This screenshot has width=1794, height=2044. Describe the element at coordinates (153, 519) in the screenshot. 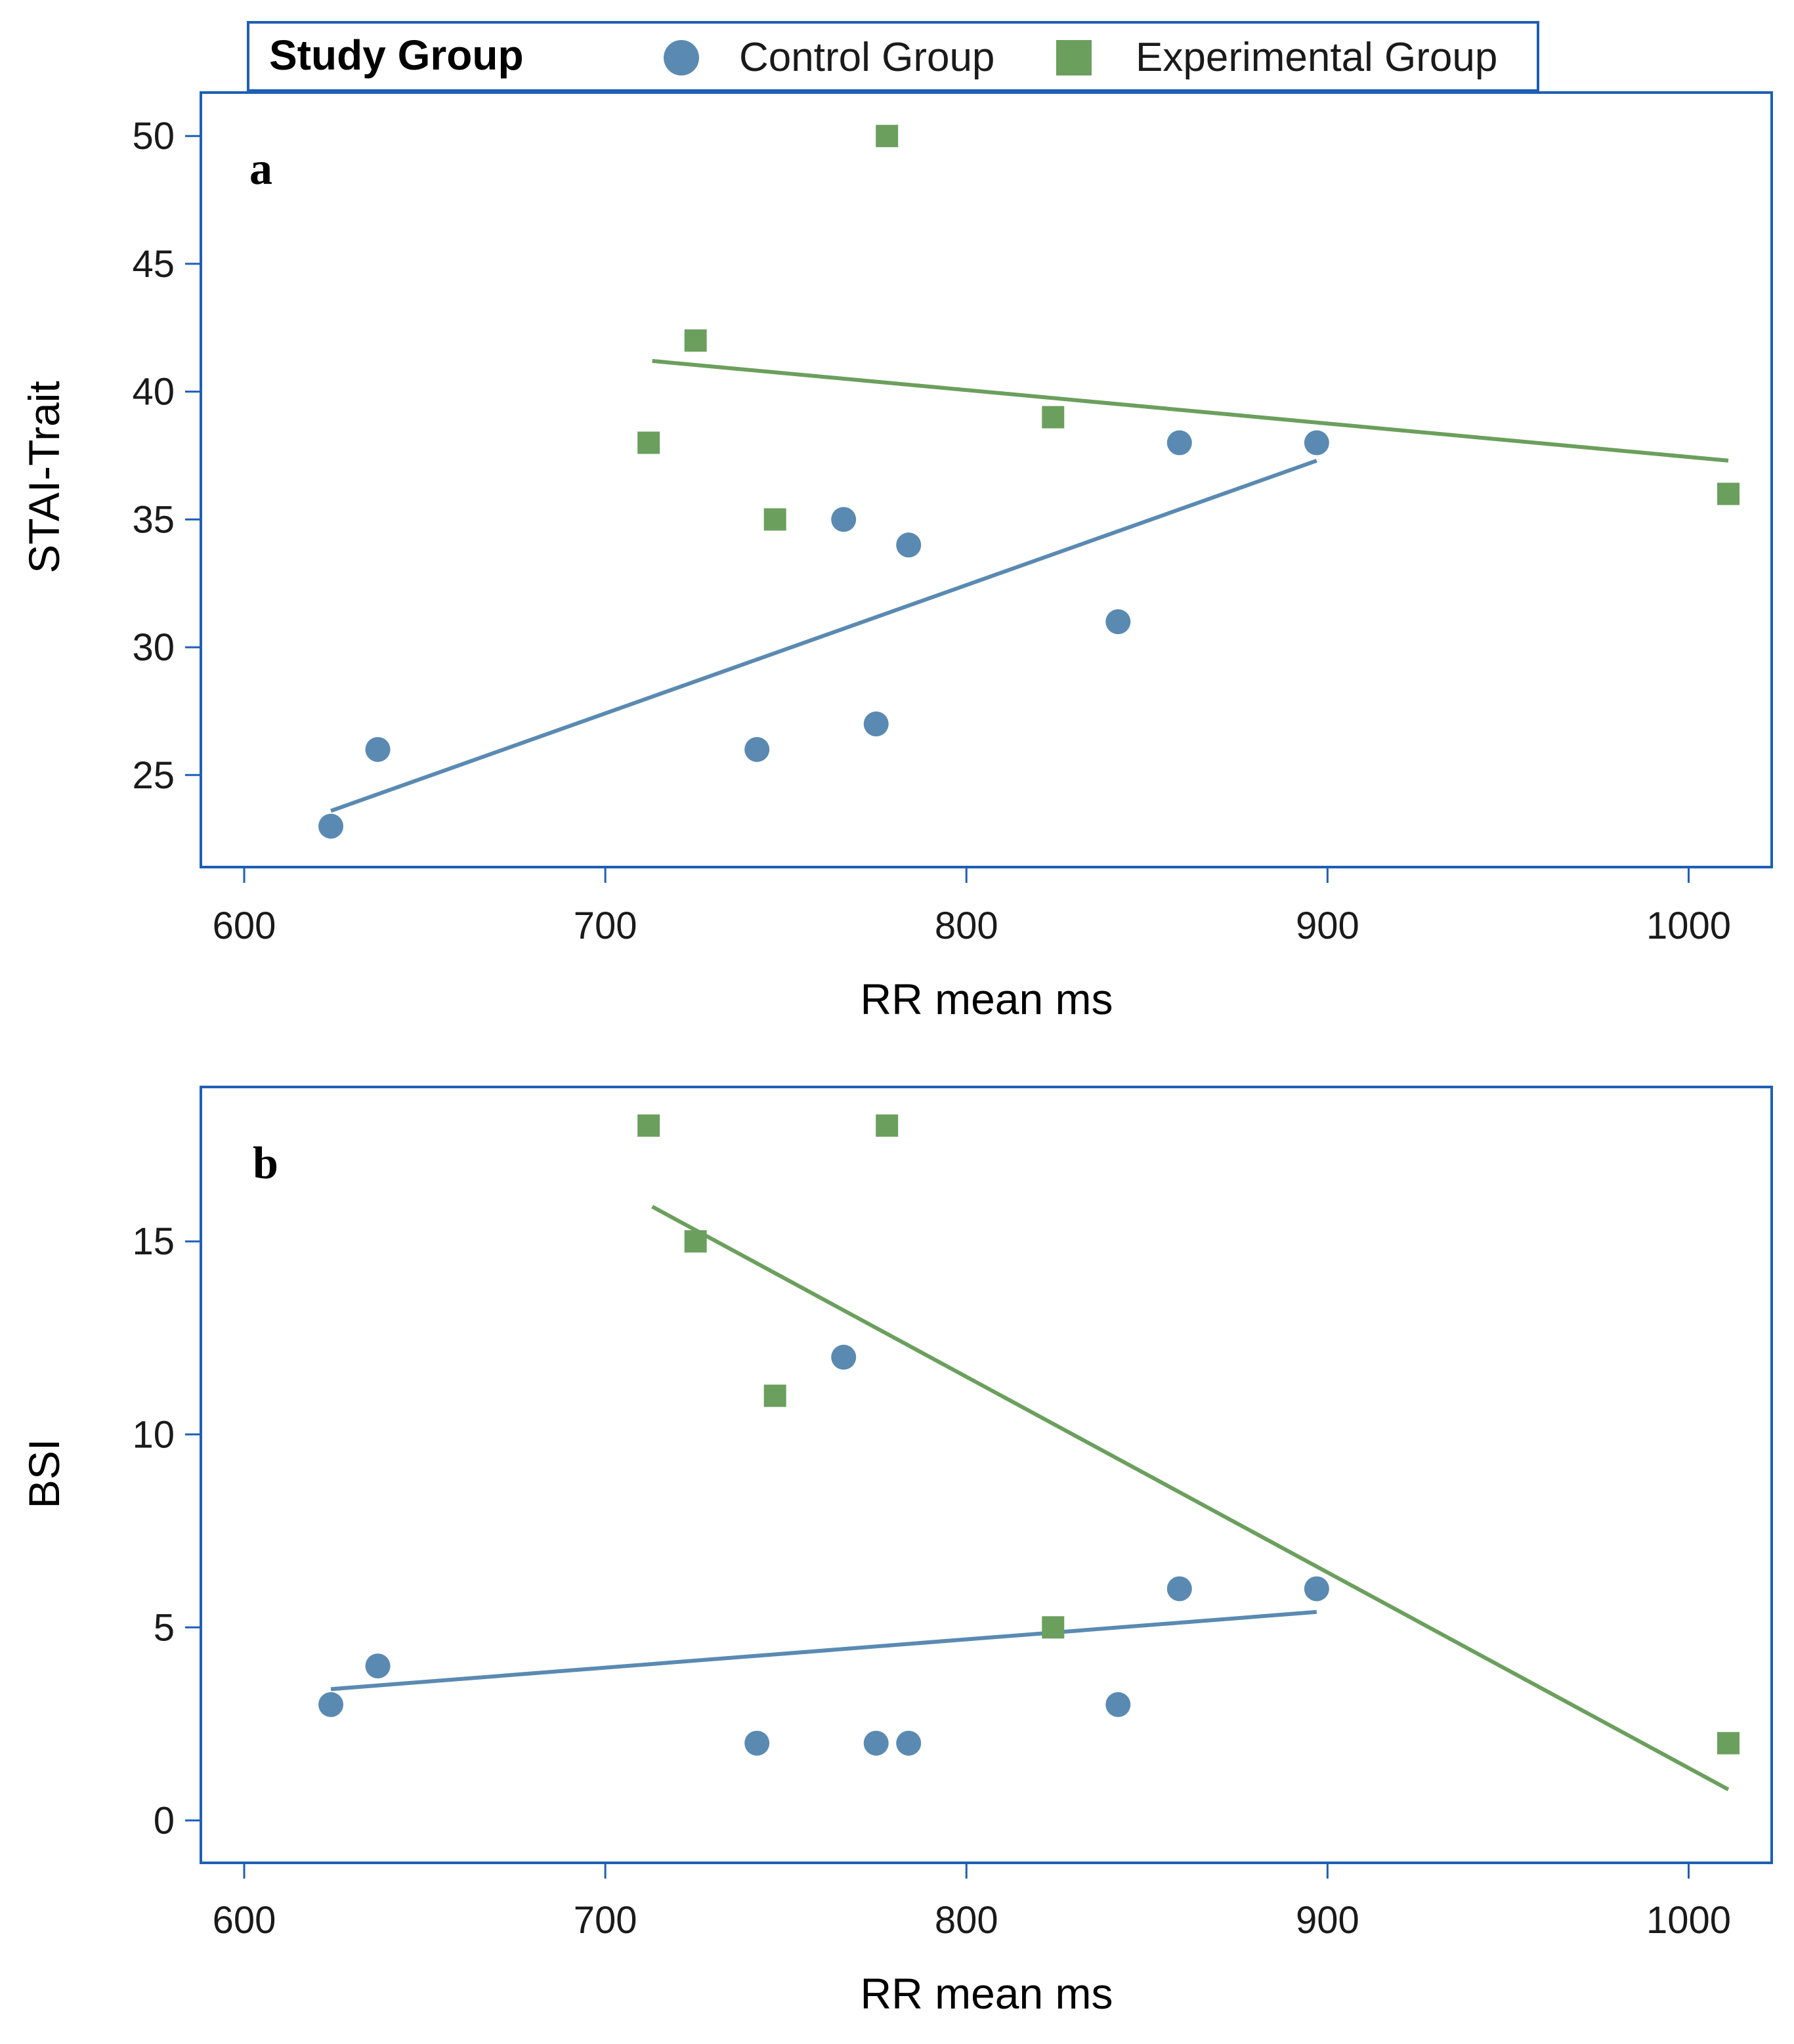

I see `y-tick-label: 35` at that location.